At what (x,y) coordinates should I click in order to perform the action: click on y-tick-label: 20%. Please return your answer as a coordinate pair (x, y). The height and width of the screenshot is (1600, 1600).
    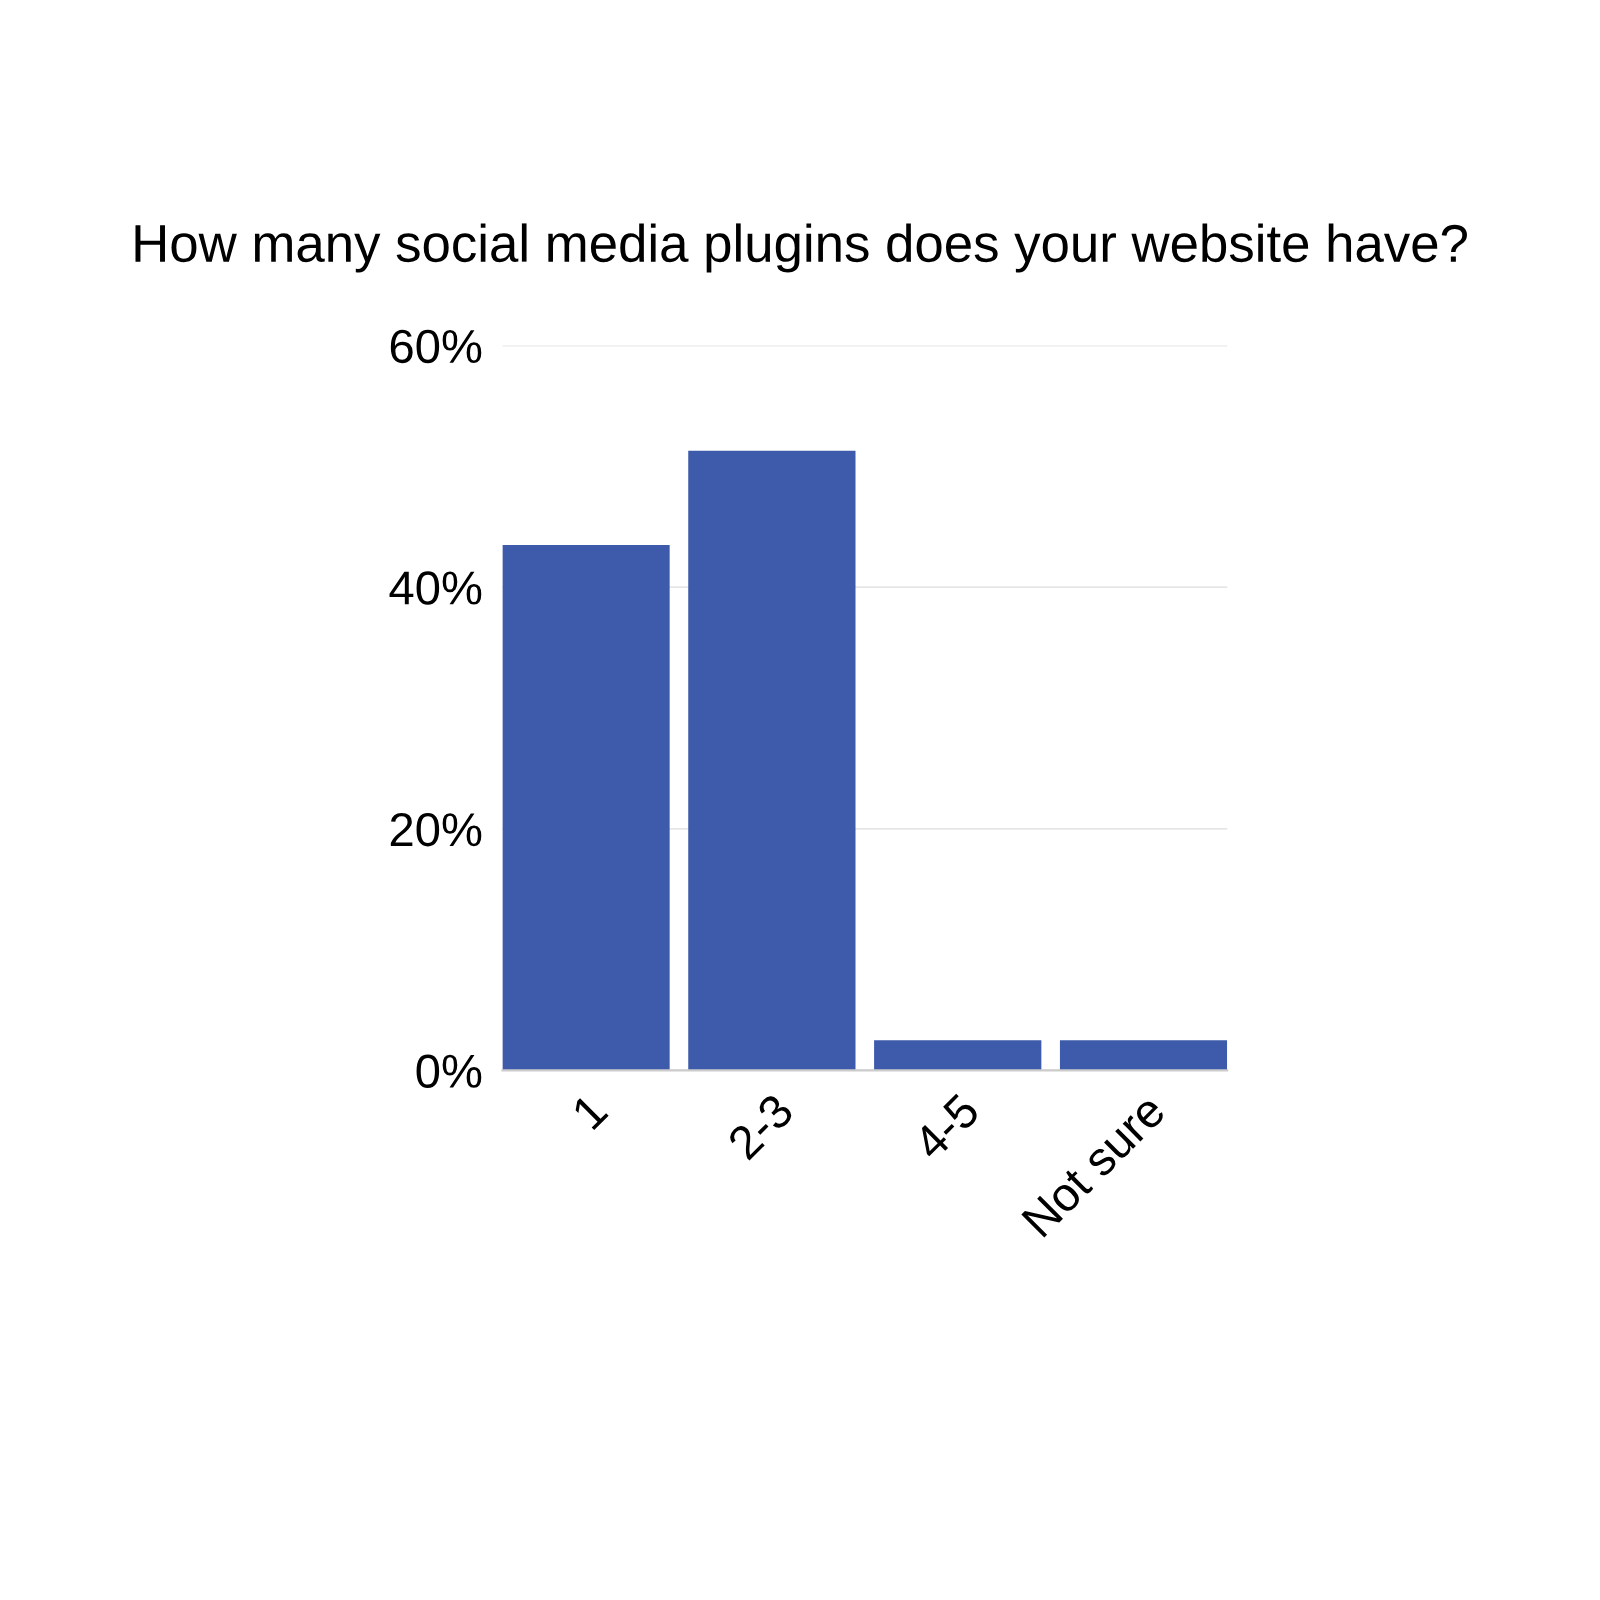
    Looking at the image, I should click on (436, 829).